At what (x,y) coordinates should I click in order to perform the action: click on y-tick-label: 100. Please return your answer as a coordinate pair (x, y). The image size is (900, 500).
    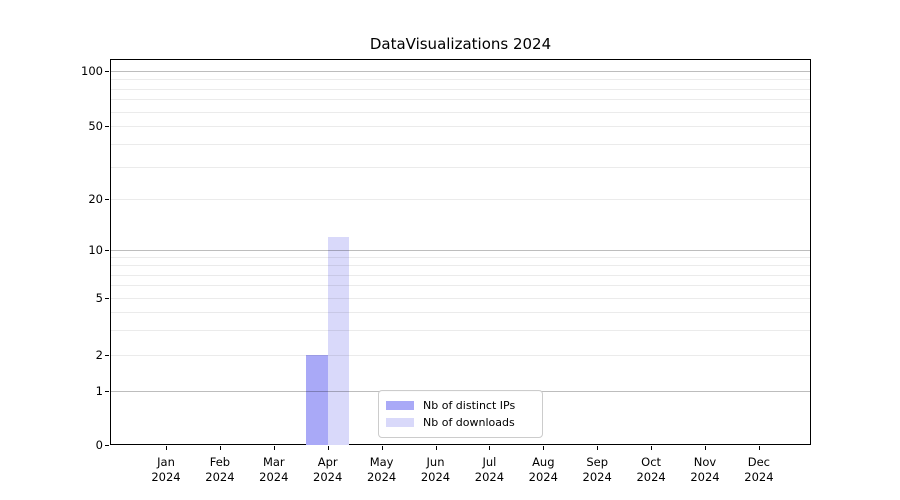
    Looking at the image, I should click on (92, 71).